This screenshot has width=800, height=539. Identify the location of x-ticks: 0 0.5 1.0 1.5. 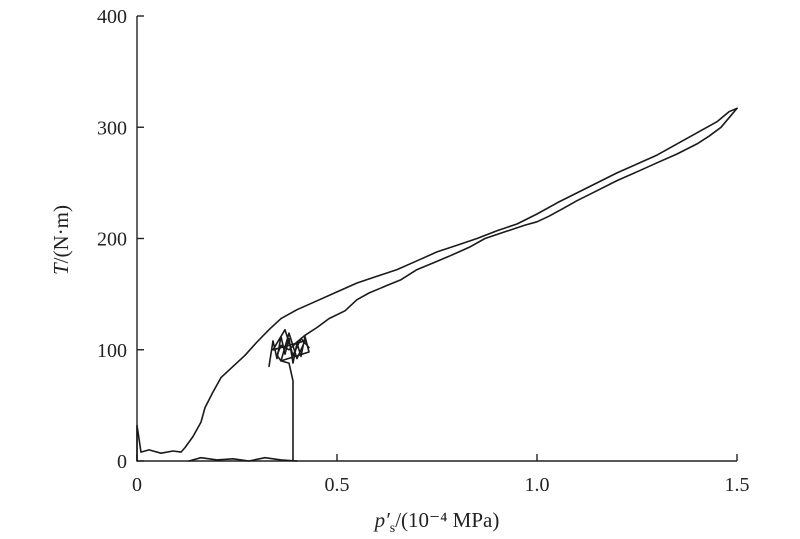
(441, 475).